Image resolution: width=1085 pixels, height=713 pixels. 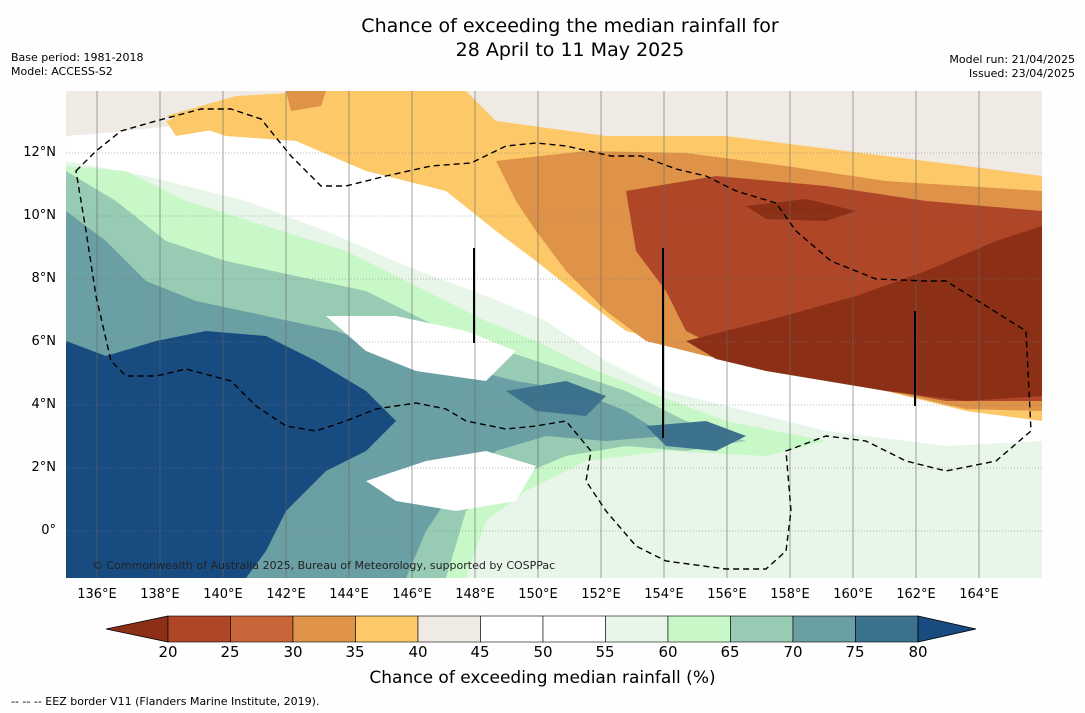 What do you see at coordinates (241, 116) in the screenshot?
I see `band-35-upper-left` at bounding box center [241, 116].